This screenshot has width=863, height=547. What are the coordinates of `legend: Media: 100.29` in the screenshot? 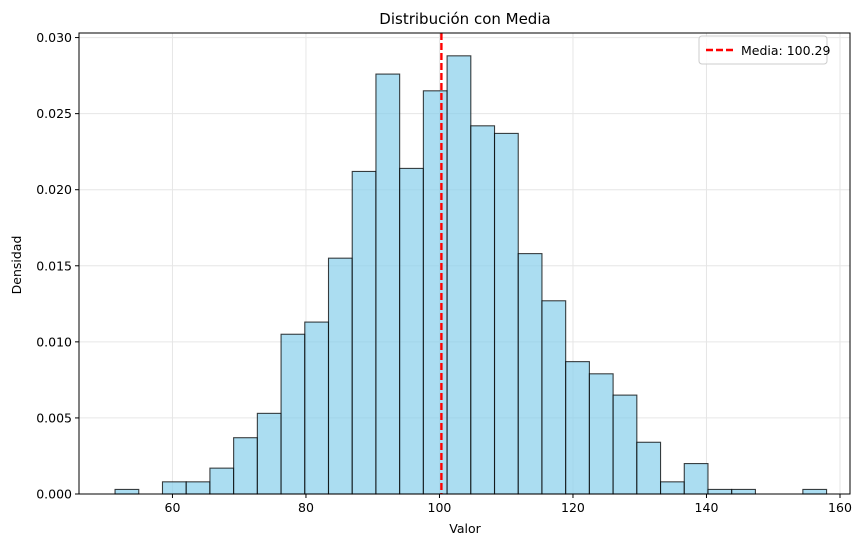 It's located at (764, 50).